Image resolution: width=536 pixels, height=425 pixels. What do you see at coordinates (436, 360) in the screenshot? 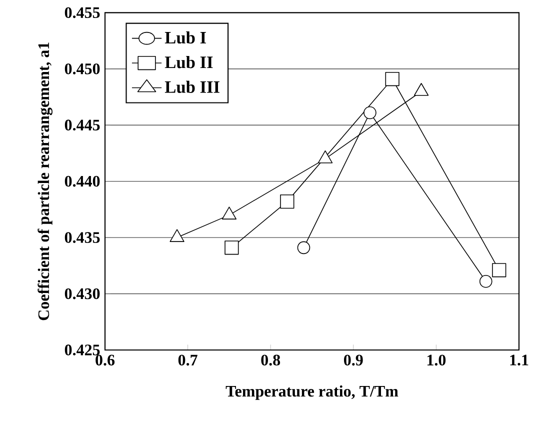
I see `x-tick-label: 1.0` at bounding box center [436, 360].